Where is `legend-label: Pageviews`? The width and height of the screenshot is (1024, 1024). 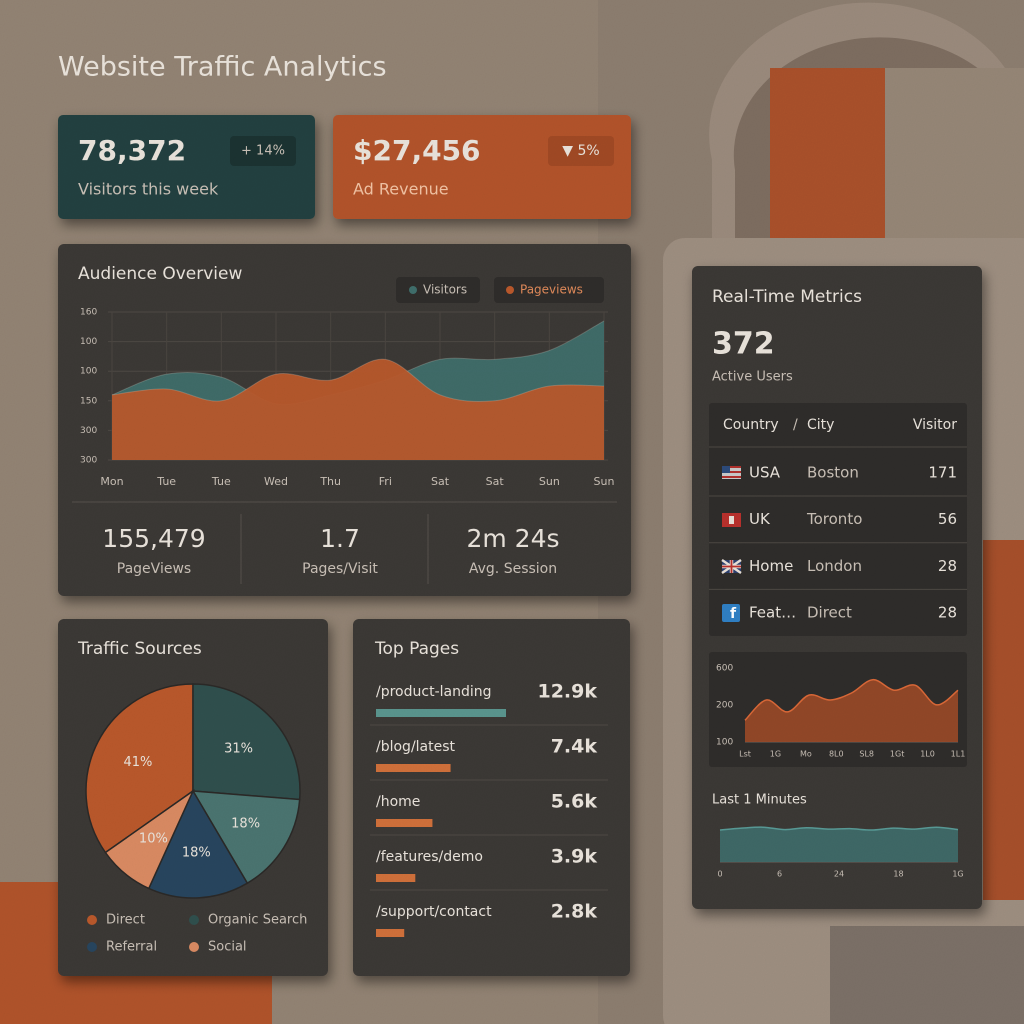
legend-label: Pageviews is located at coordinates (551, 290).